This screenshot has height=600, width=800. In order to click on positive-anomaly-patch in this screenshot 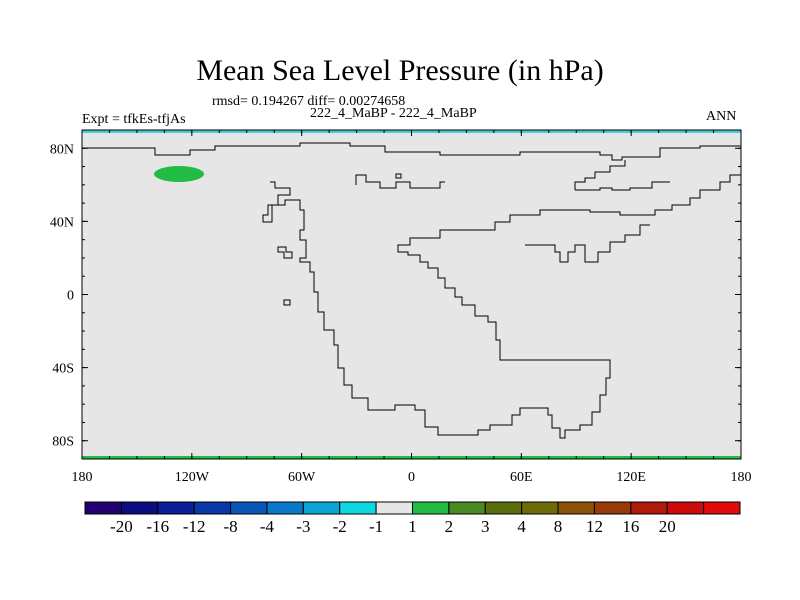, I will do `click(179, 174)`.